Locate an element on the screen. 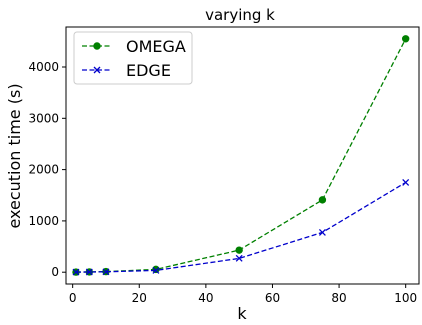 The width and height of the screenshot is (422, 325). x-tick-label: 20 is located at coordinates (139, 298).